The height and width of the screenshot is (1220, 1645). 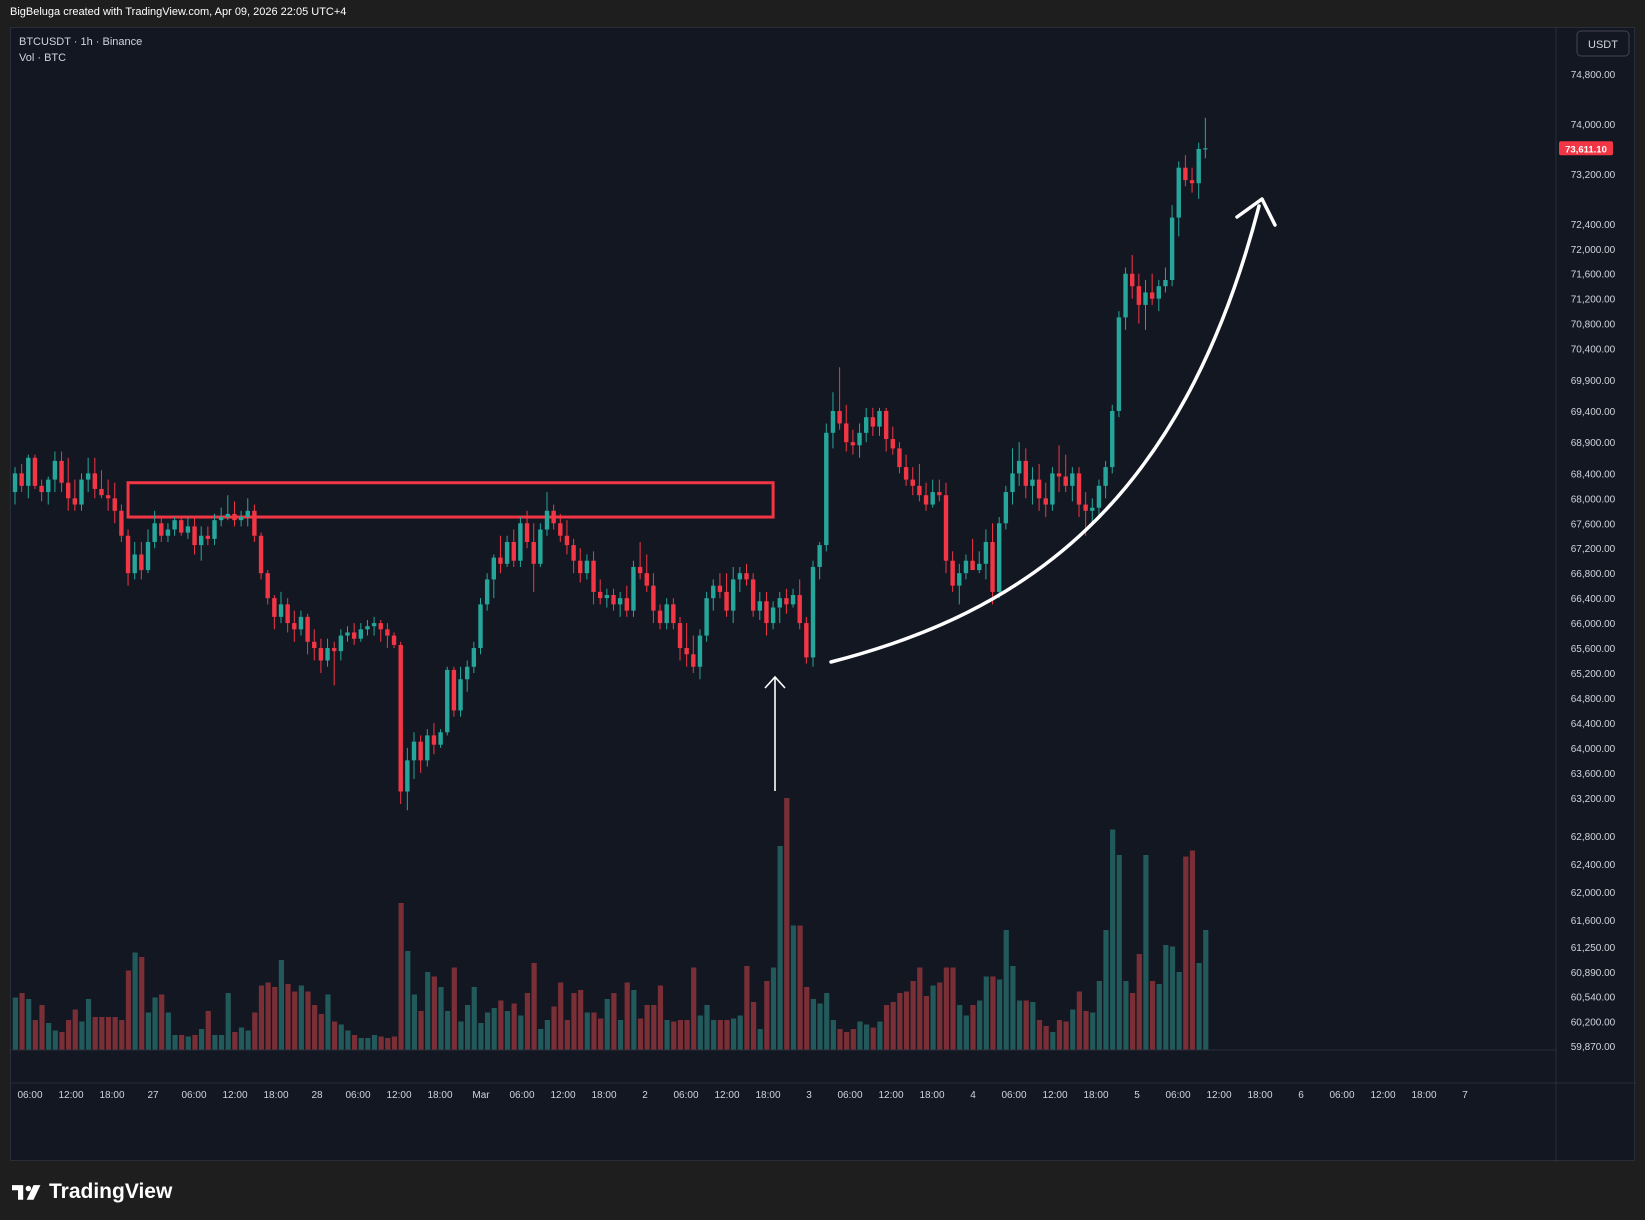 I want to click on price-tick-label: 71,600.00, so click(x=1593, y=275).